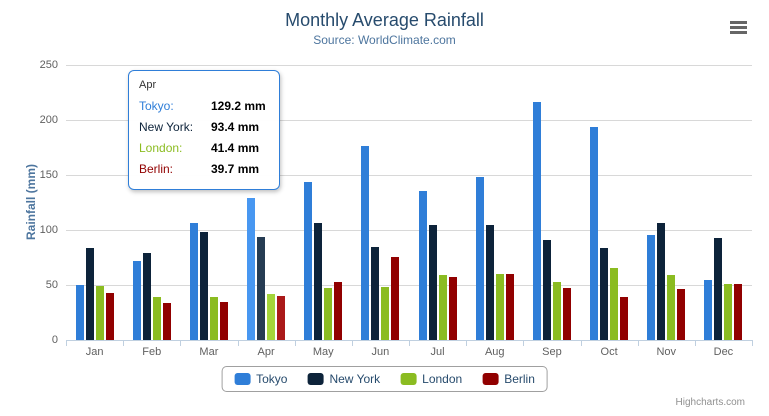  I want to click on bar-berlin-nov, so click(681, 314).